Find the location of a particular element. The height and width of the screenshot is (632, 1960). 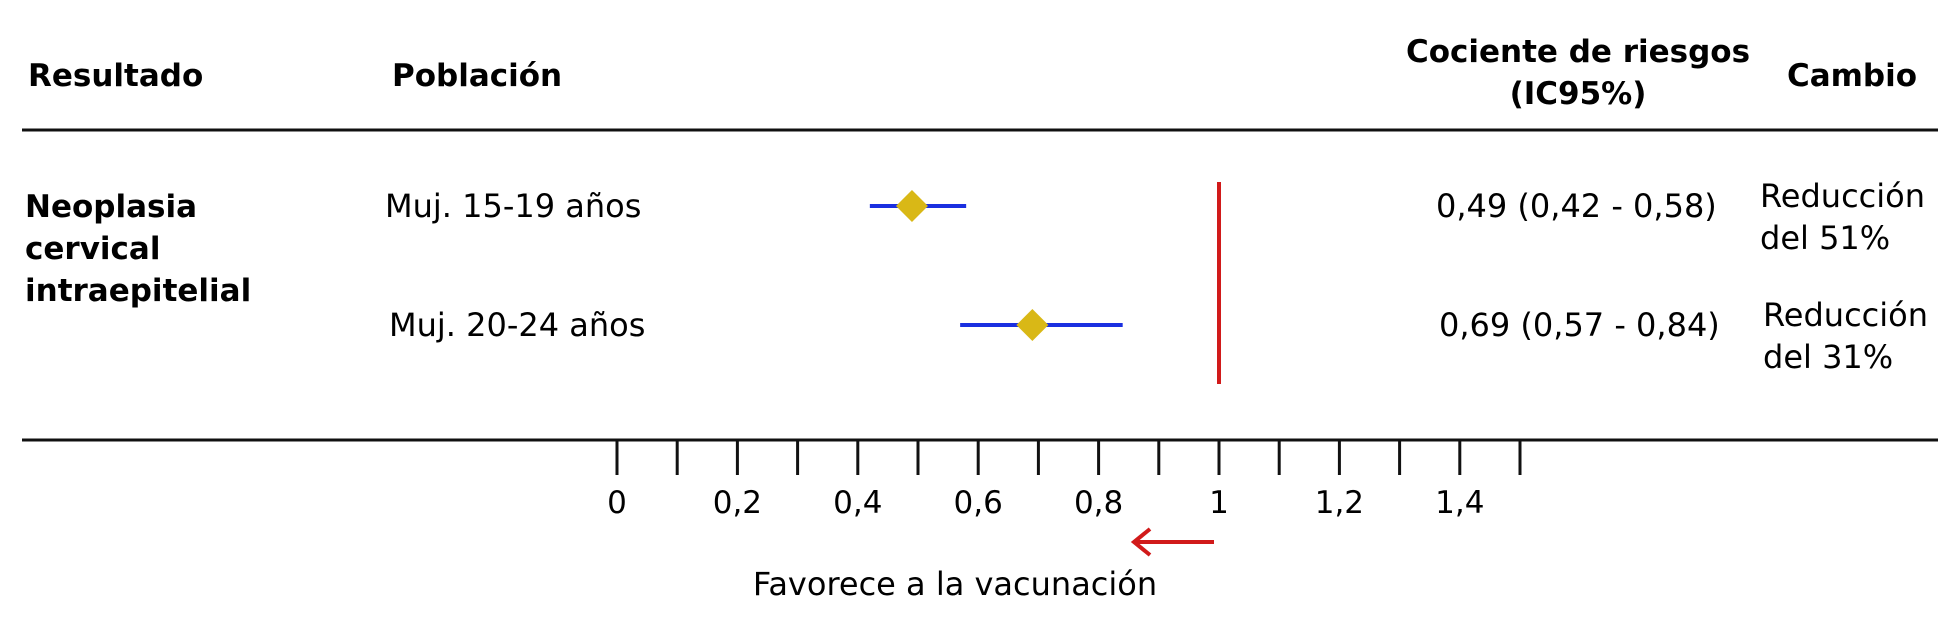

row-2-change-line2: del 31% is located at coordinates (1828, 357).